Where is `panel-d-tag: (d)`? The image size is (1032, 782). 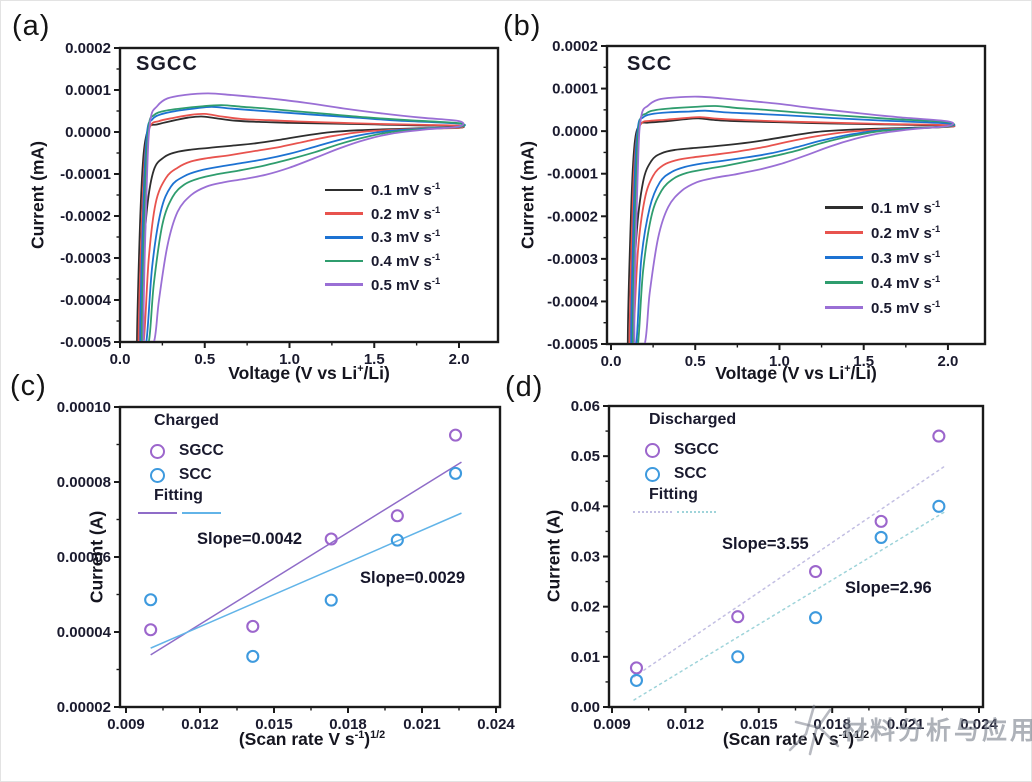
panel-d-tag: (d) is located at coordinates (524, 387).